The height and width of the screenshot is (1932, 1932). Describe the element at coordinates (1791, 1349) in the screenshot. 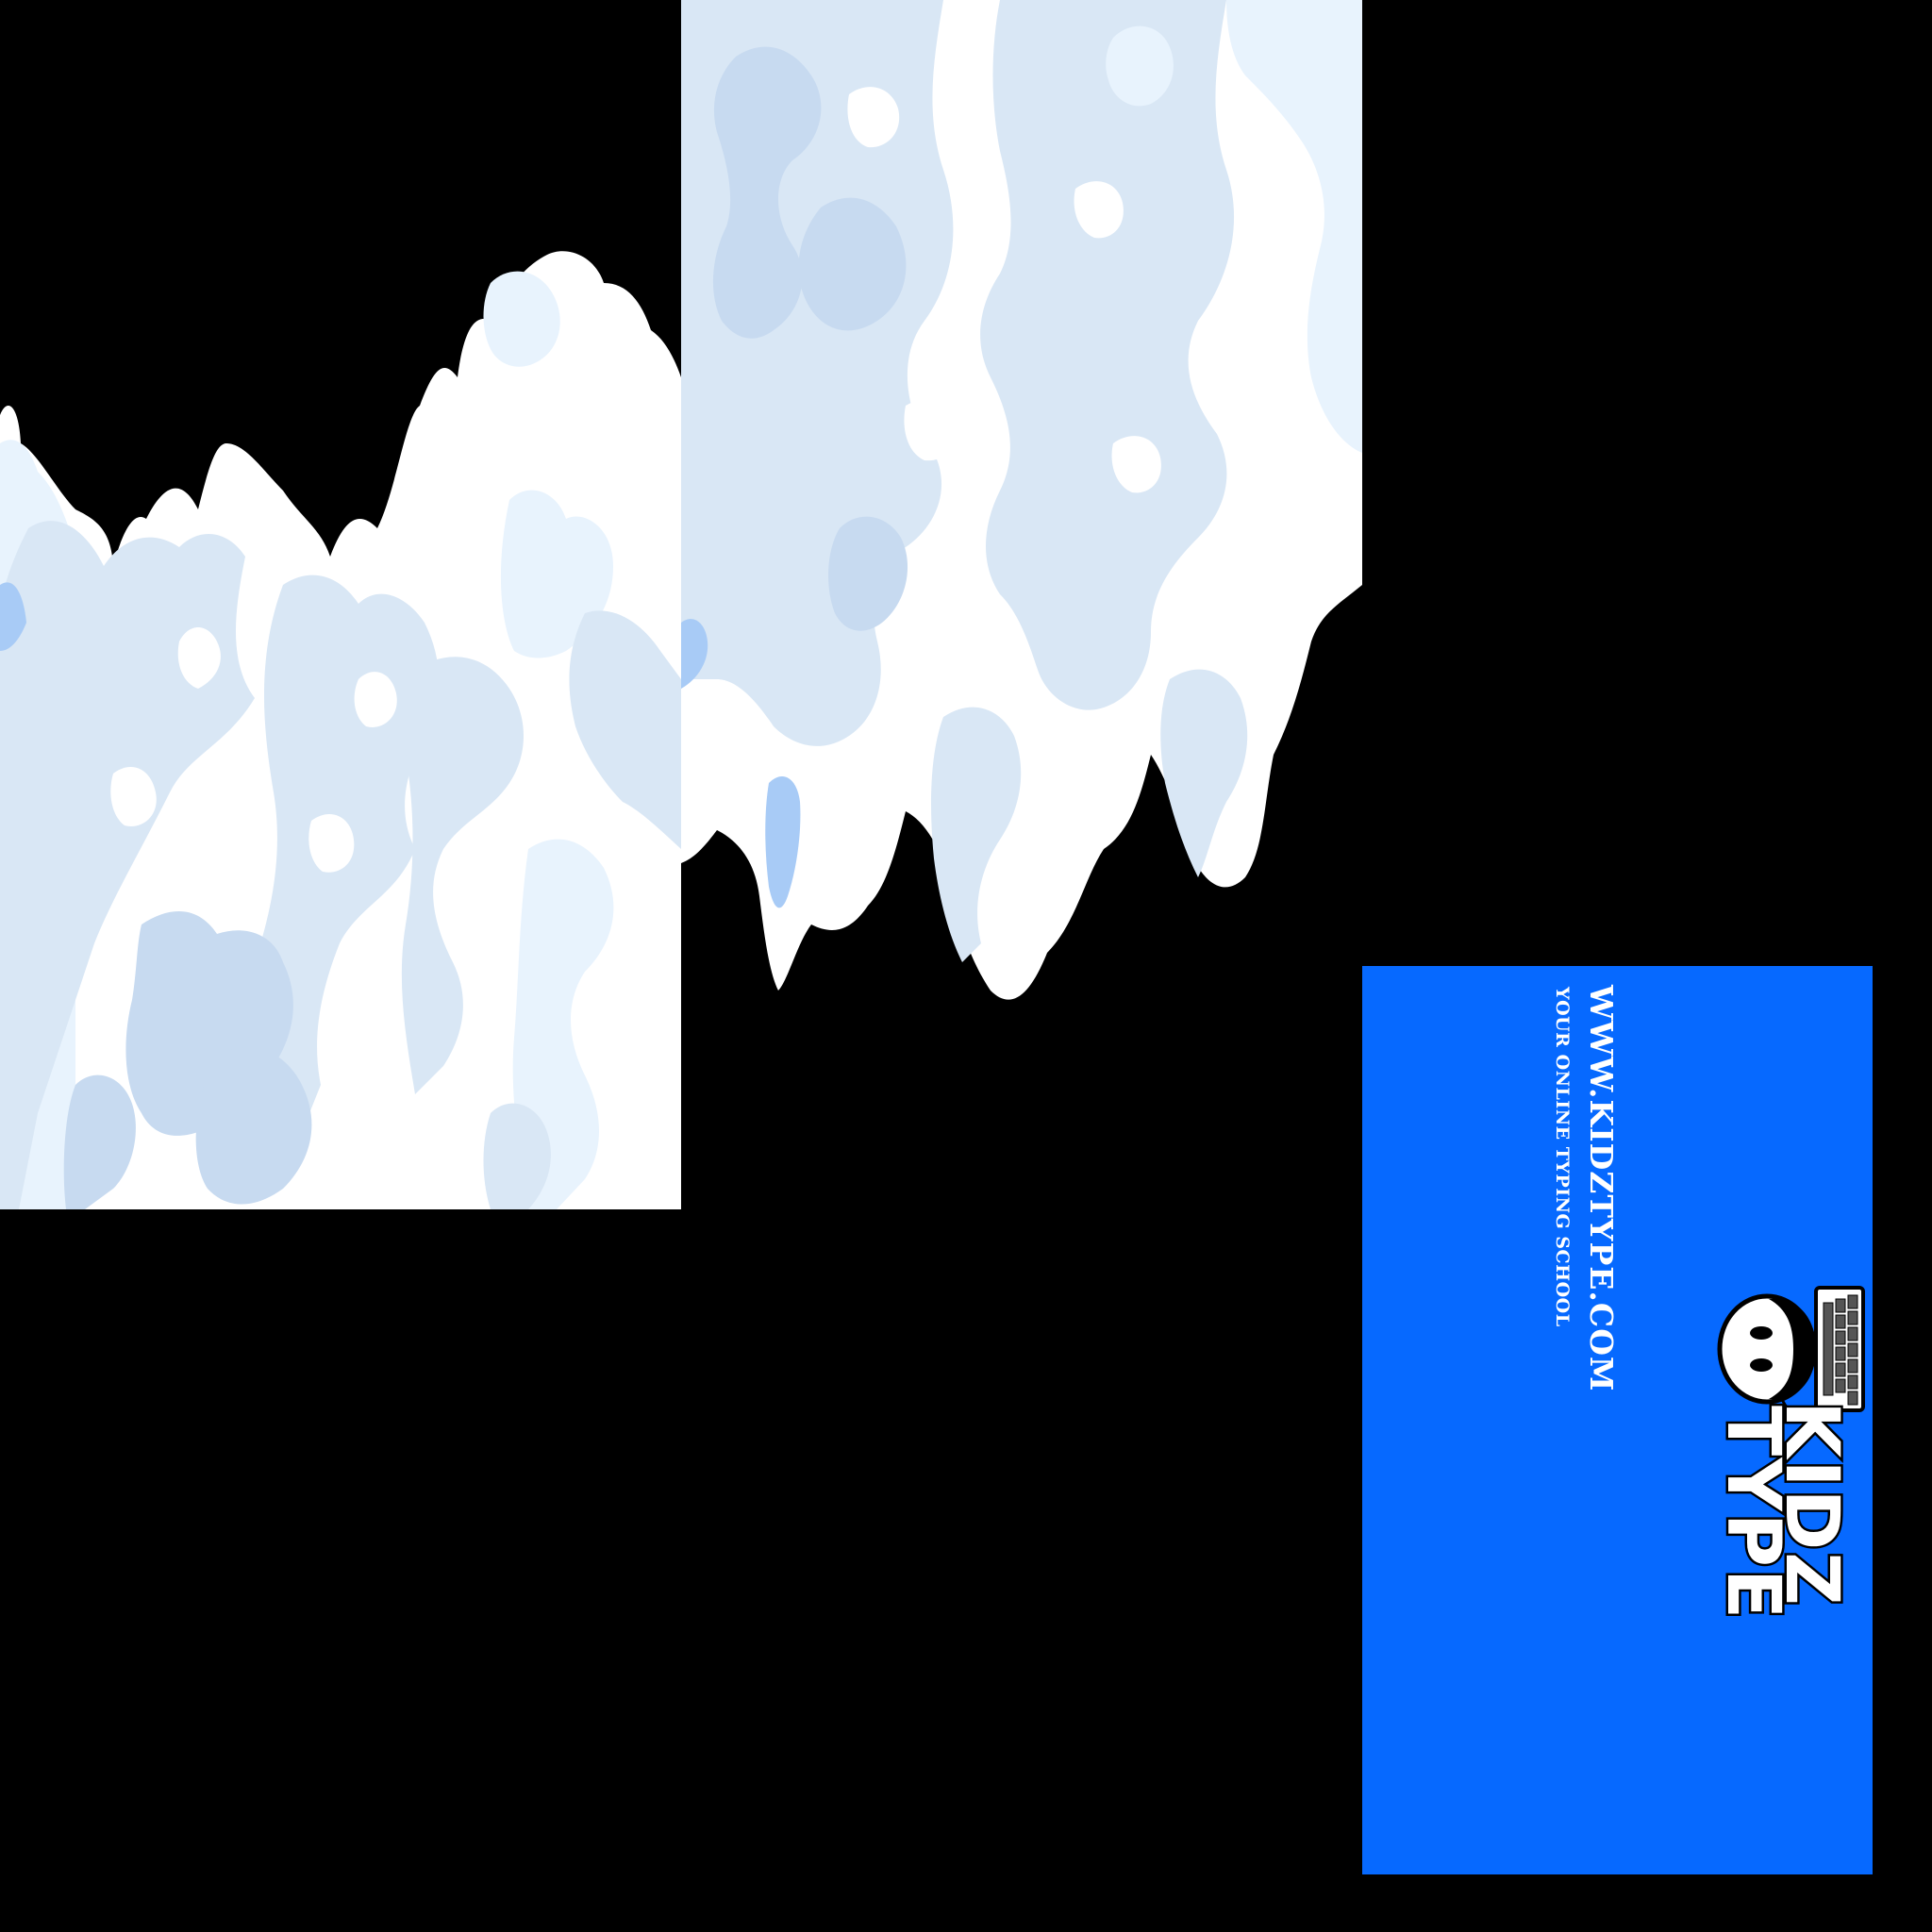

I see `kid-face-logo-icon` at that location.